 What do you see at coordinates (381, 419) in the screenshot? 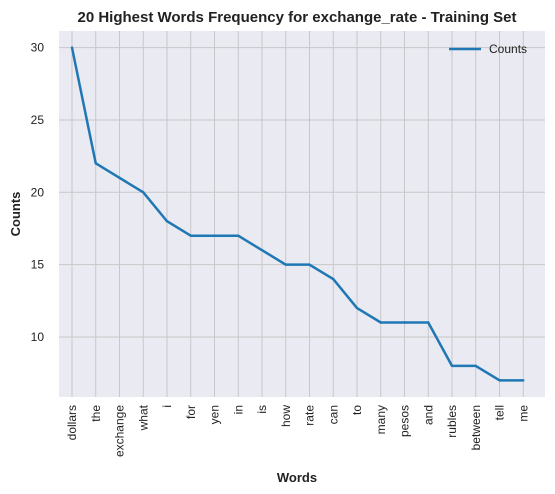
I see `x-tick-label: many` at bounding box center [381, 419].